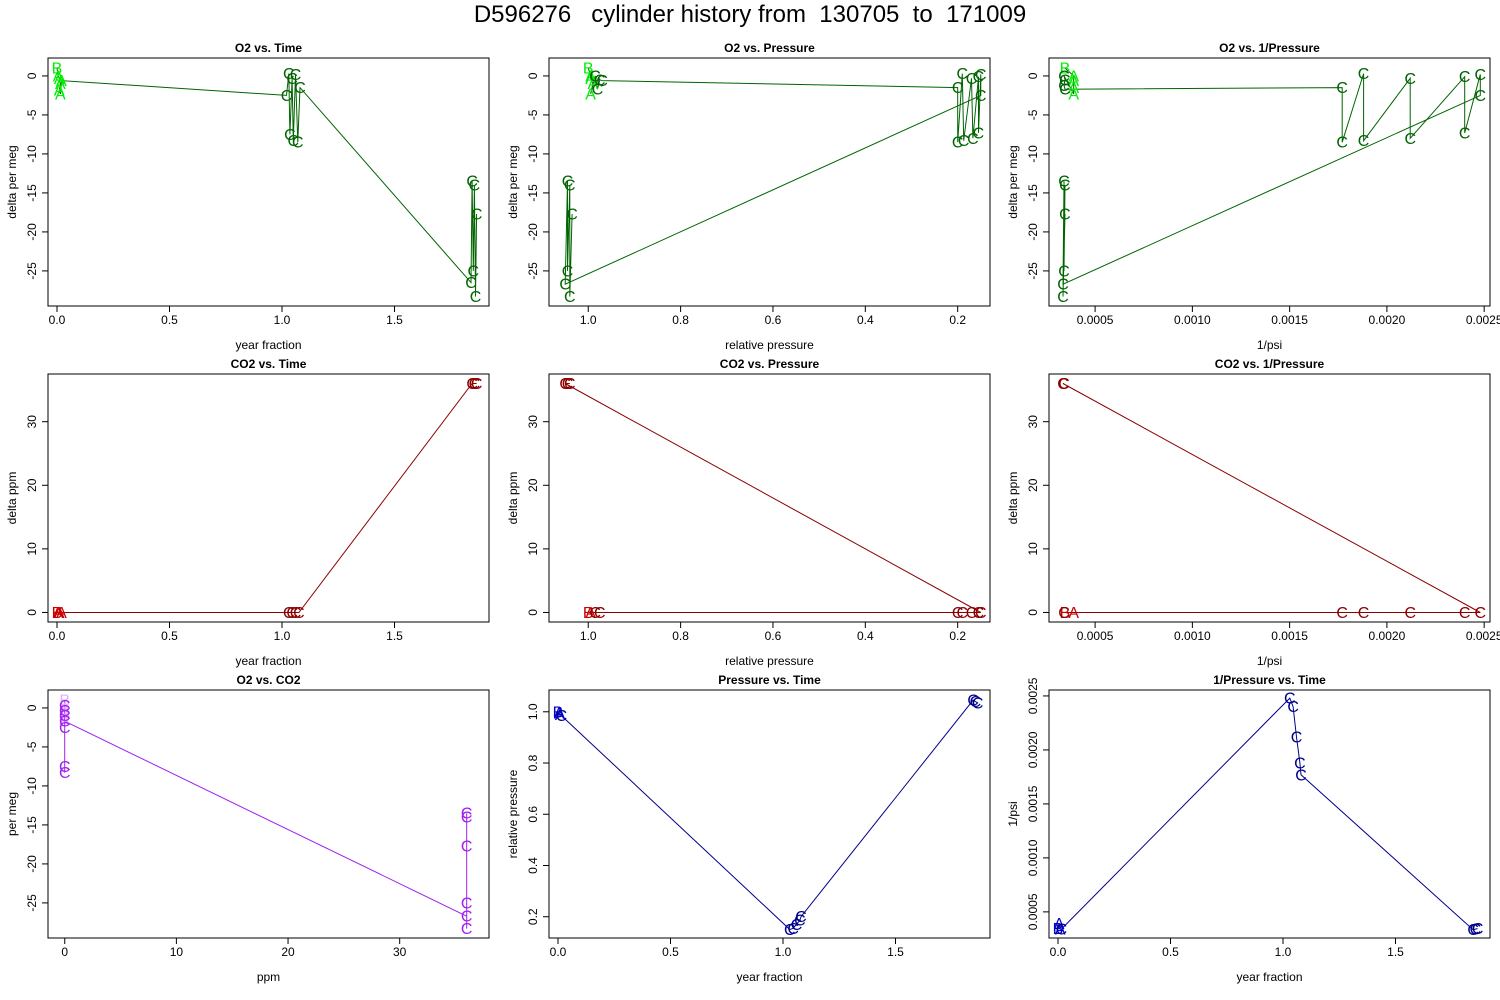 The height and width of the screenshot is (1000, 1500). I want to click on x-tick-label: 0.0015, so click(1289, 636).